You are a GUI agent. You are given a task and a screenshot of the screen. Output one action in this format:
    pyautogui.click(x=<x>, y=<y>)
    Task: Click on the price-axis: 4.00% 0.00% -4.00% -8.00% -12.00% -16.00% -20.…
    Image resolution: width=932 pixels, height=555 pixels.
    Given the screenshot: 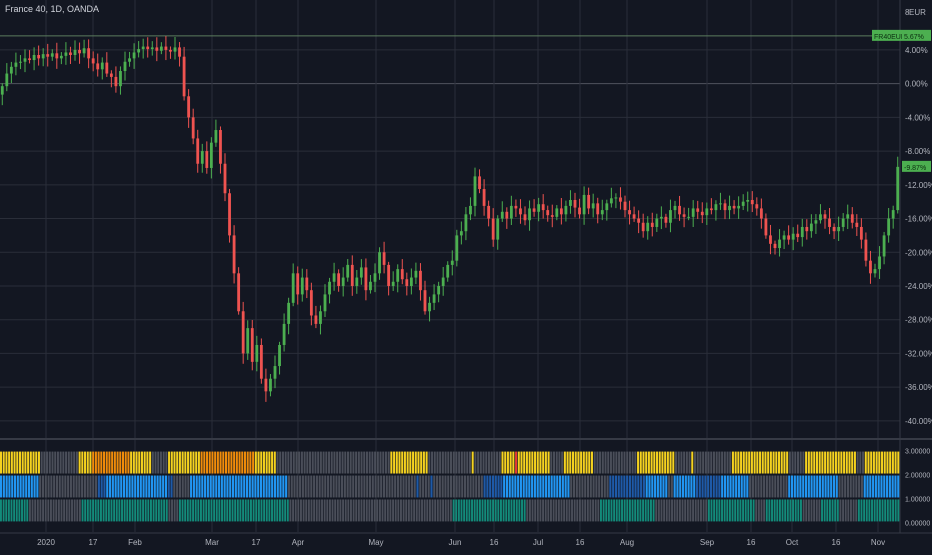 What is the action you would take?
    pyautogui.click(x=918, y=267)
    